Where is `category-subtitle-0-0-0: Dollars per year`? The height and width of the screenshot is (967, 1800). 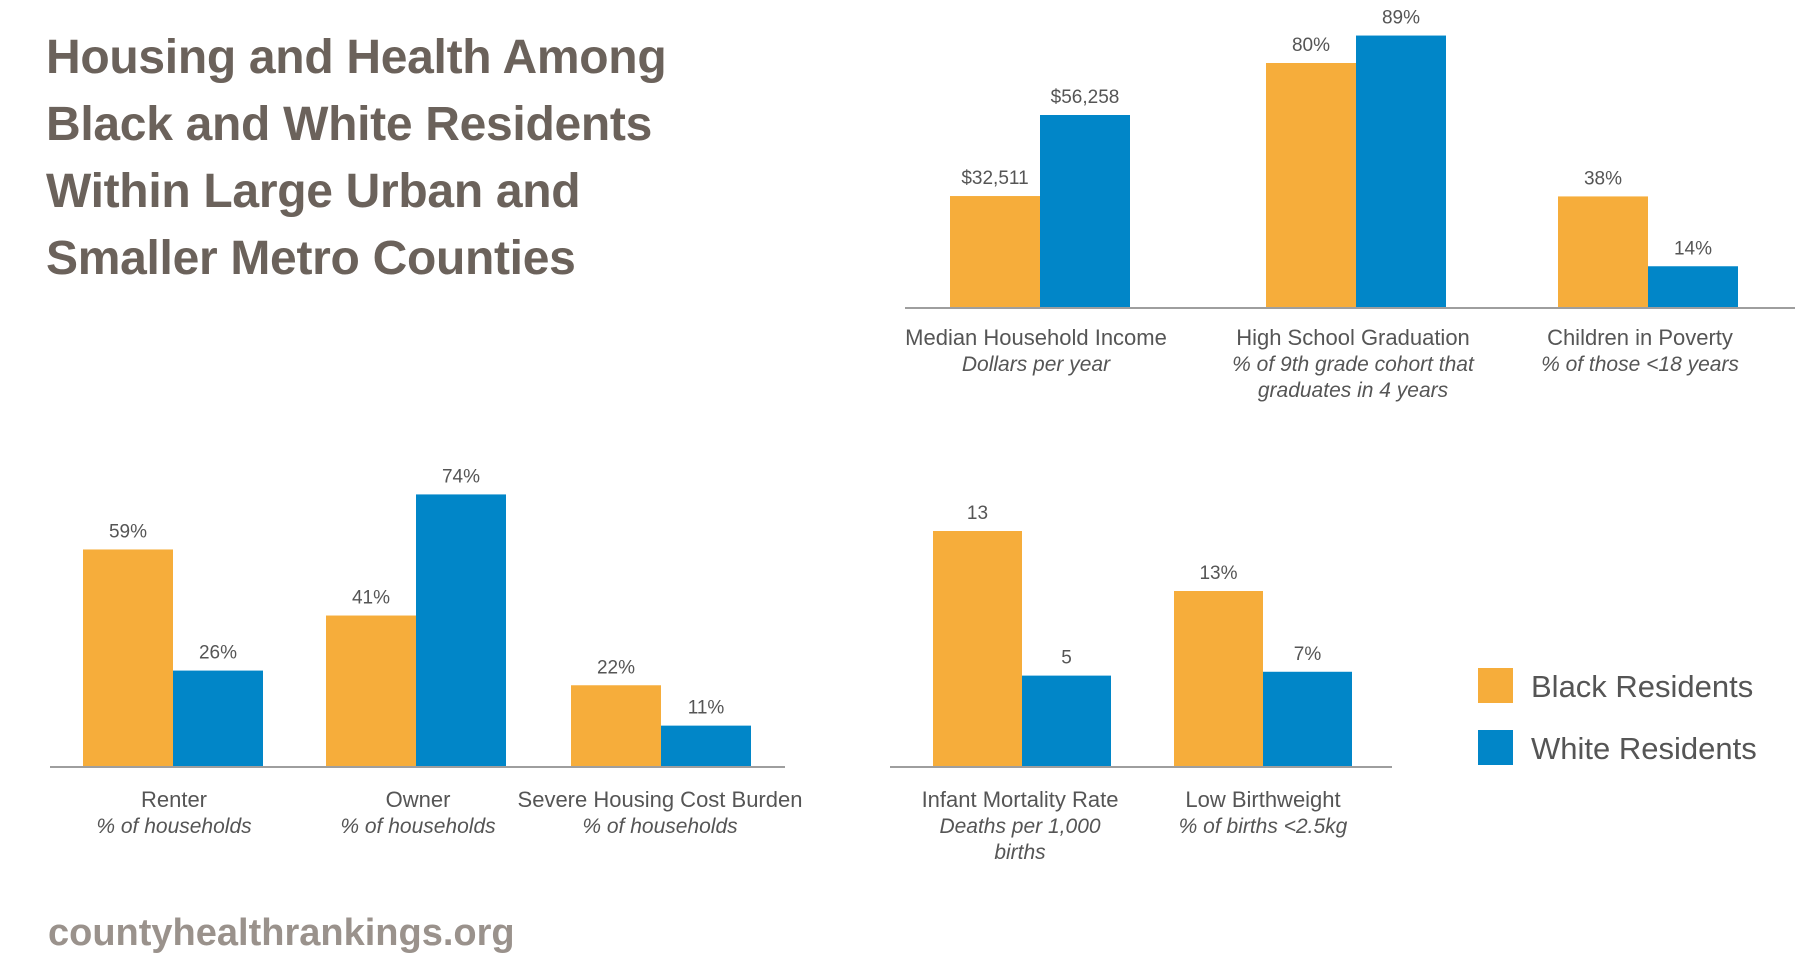
category-subtitle-0-0-0: Dollars per year is located at coordinates (1036, 364).